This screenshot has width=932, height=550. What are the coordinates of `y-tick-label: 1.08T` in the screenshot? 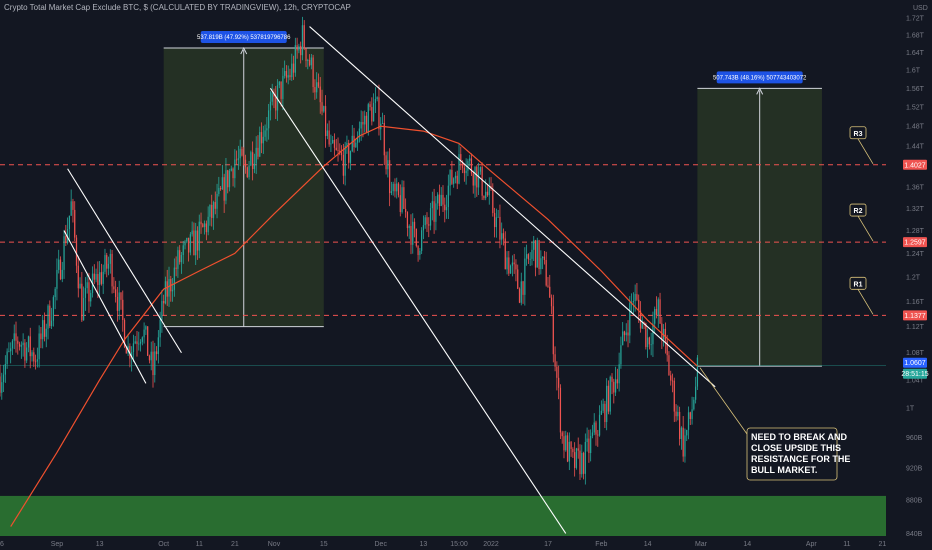 It's located at (915, 353).